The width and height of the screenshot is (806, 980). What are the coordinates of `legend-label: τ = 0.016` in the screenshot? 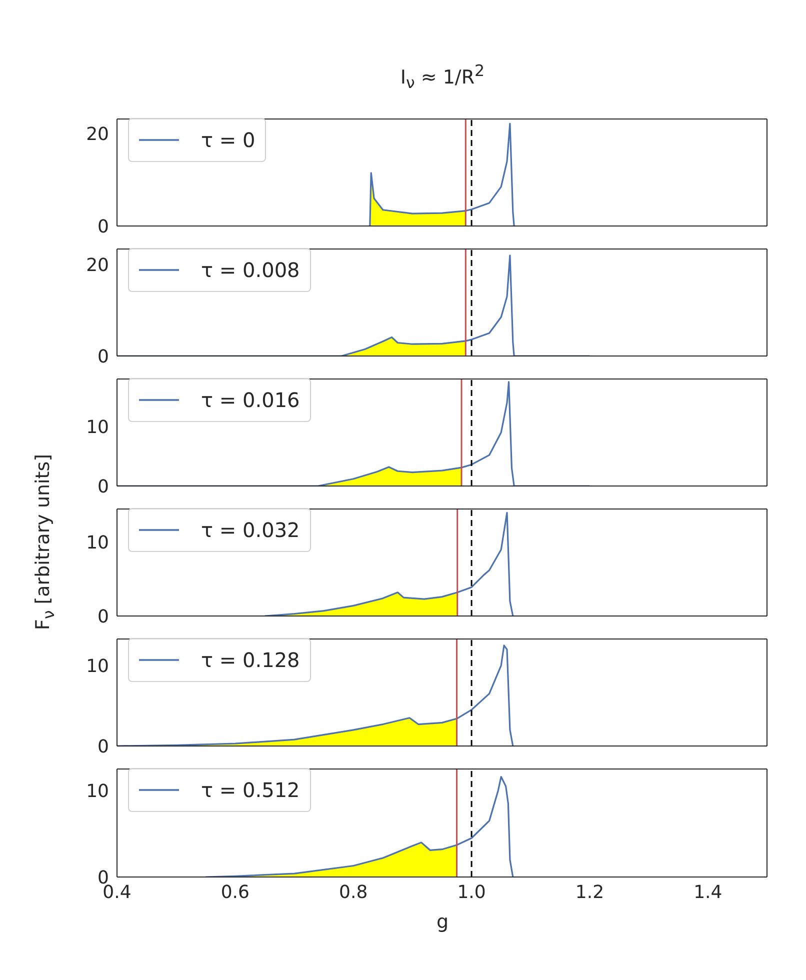 It's located at (250, 400).